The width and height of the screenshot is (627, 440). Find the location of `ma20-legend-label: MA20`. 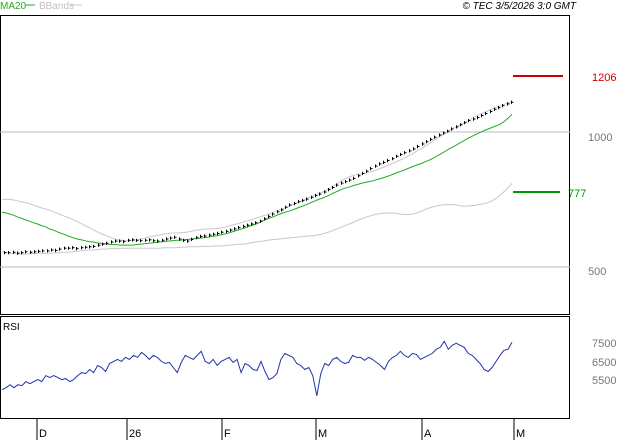

ma20-legend-label: MA20 is located at coordinates (13, 6).